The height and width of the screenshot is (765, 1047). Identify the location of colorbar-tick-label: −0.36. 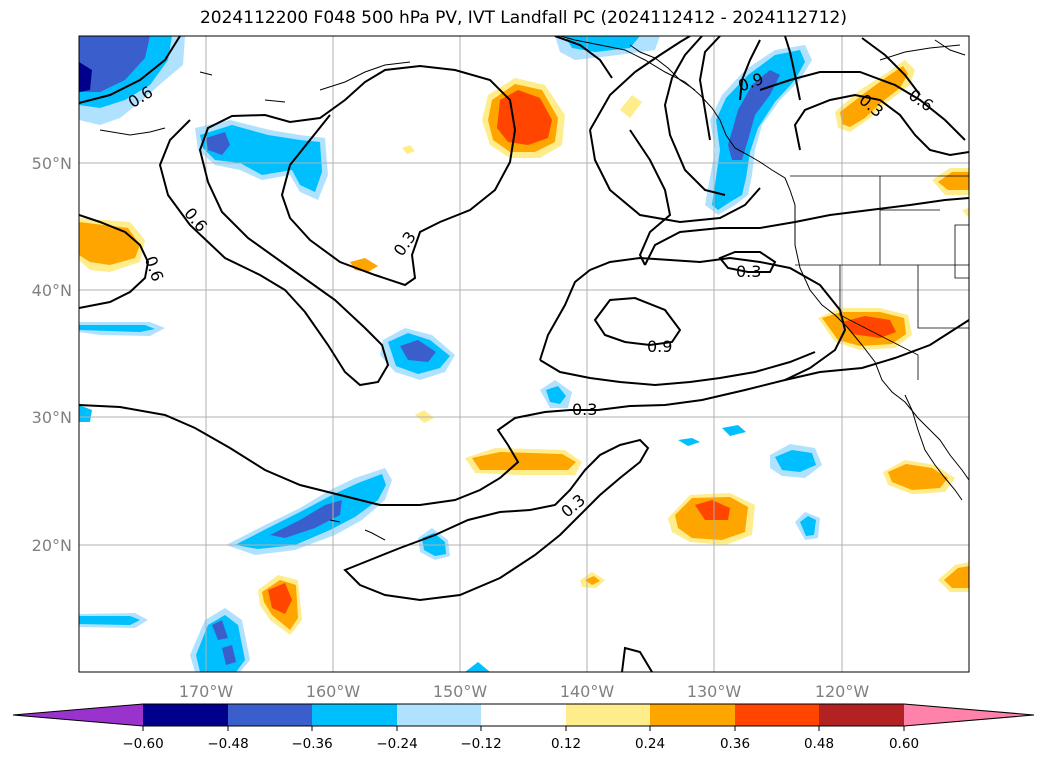
(311, 744).